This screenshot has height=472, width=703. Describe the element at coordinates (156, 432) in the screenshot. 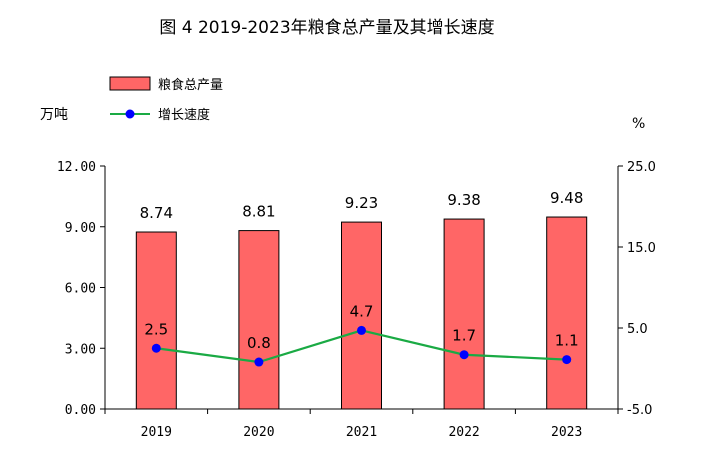

I see `x-tick-label: 2019` at that location.